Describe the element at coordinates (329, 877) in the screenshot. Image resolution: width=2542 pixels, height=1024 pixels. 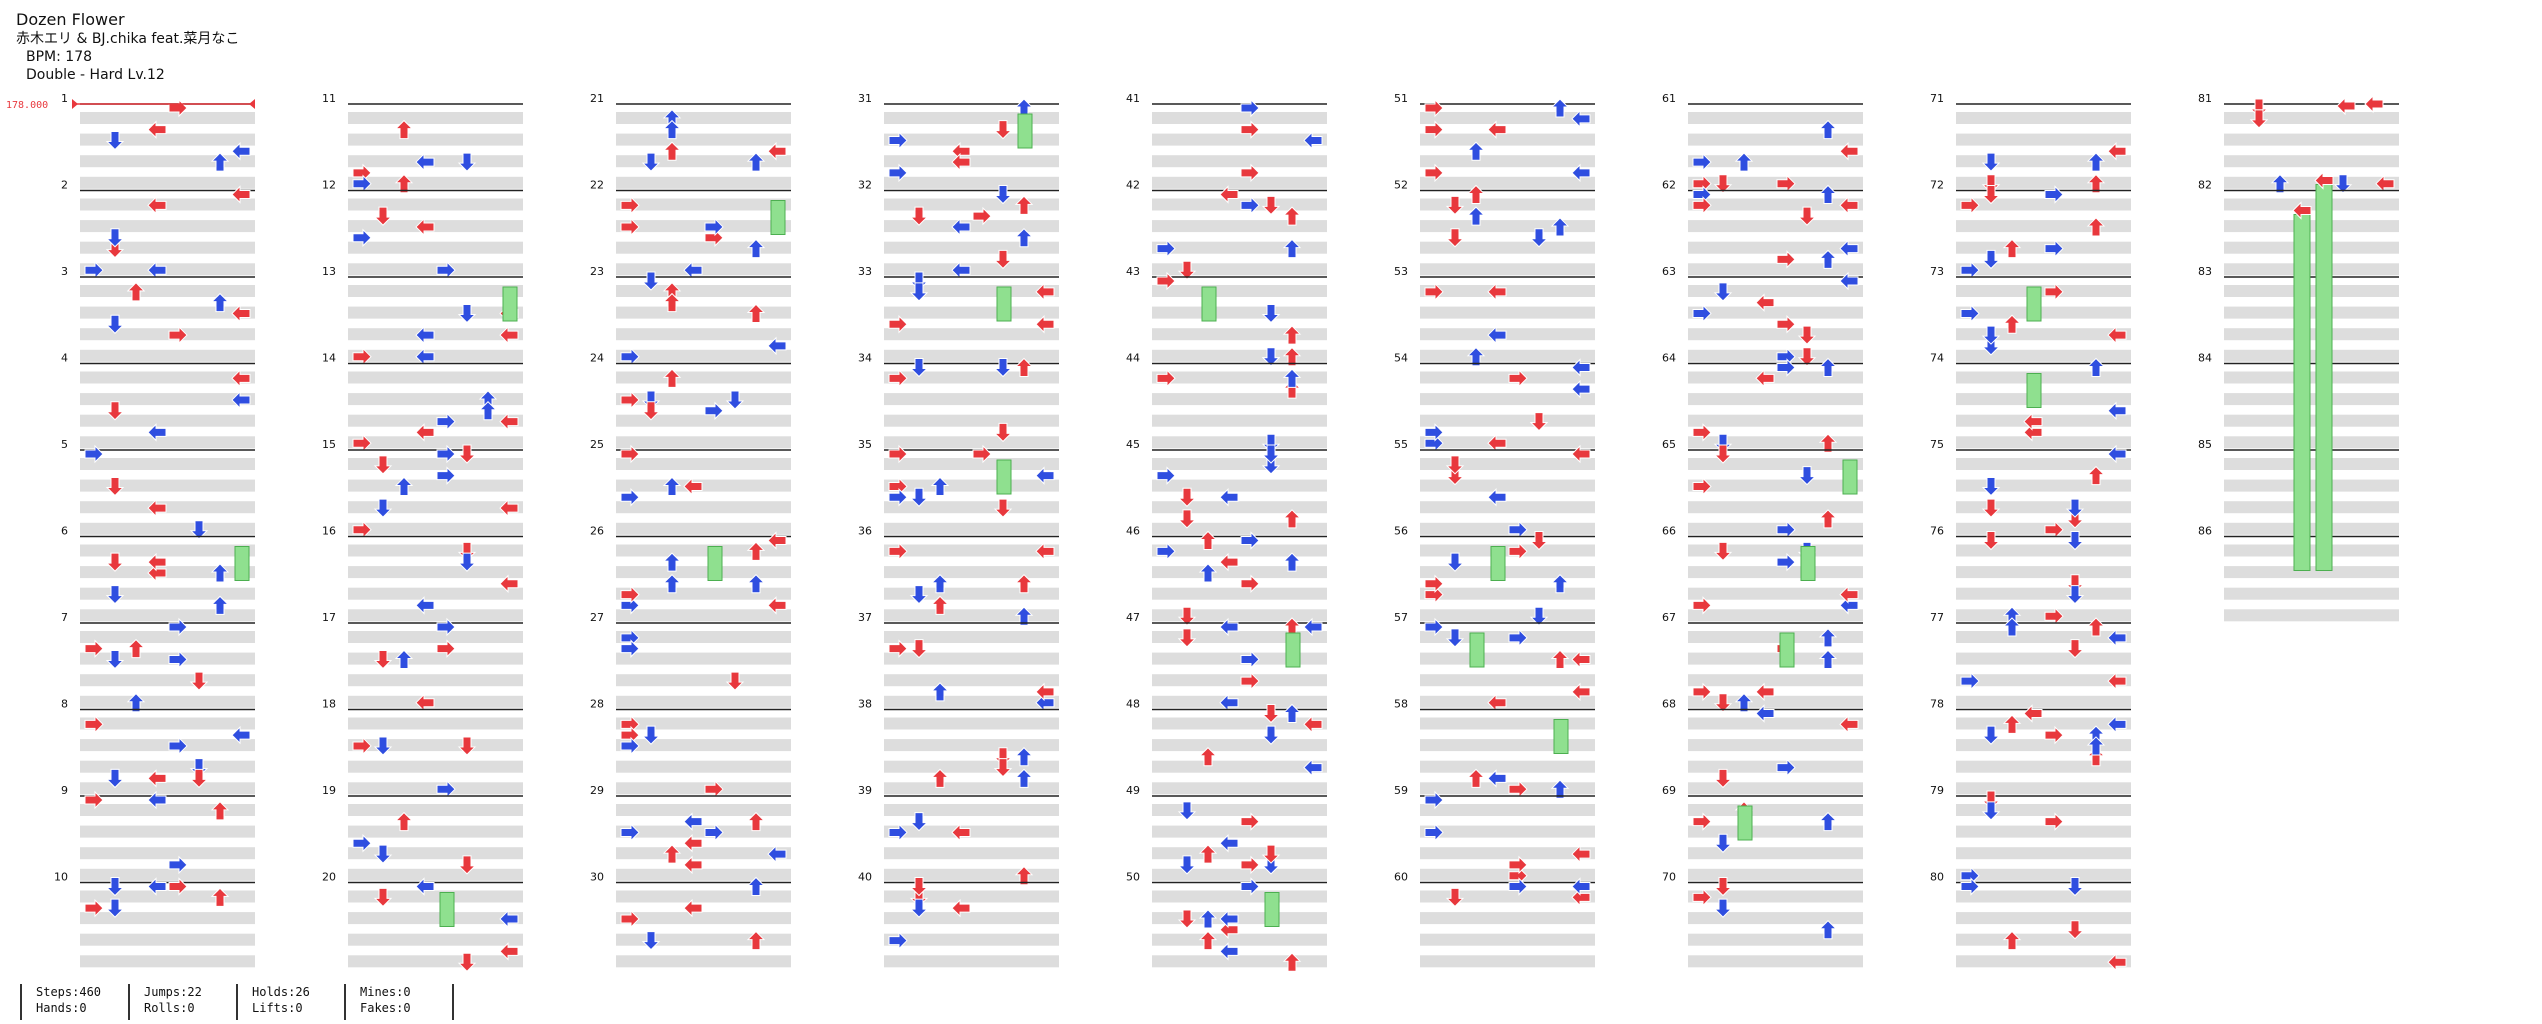
I see `measure-number: 20` at that location.